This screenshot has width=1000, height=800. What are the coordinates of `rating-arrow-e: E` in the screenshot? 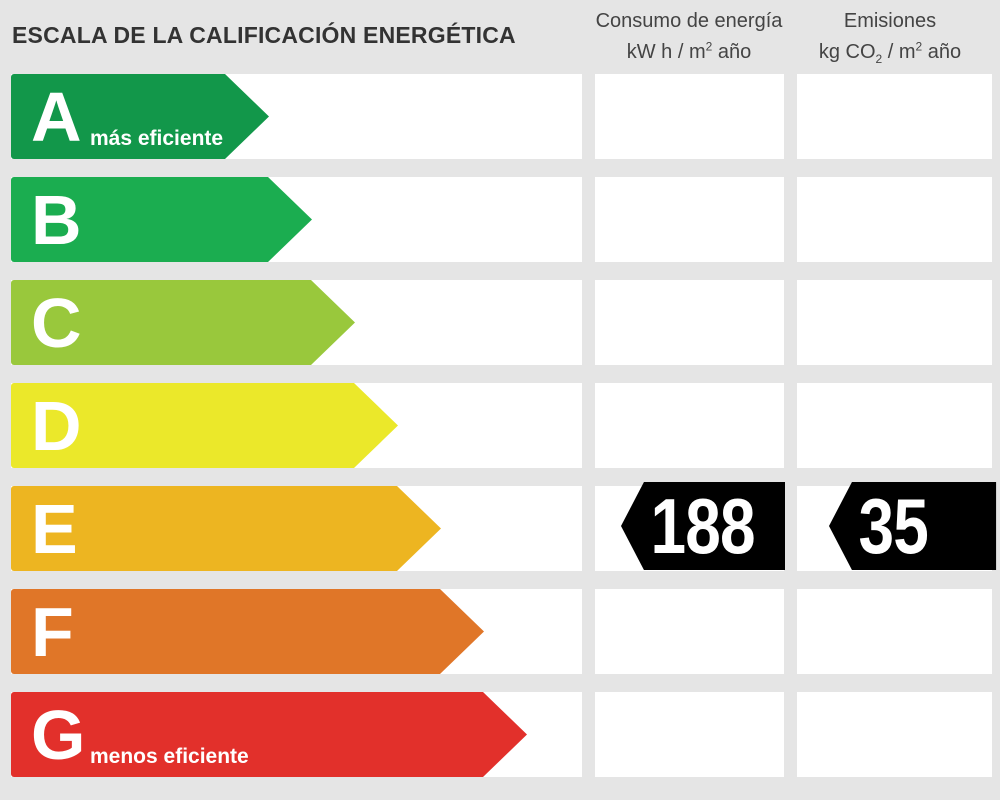 It's located at (226, 528).